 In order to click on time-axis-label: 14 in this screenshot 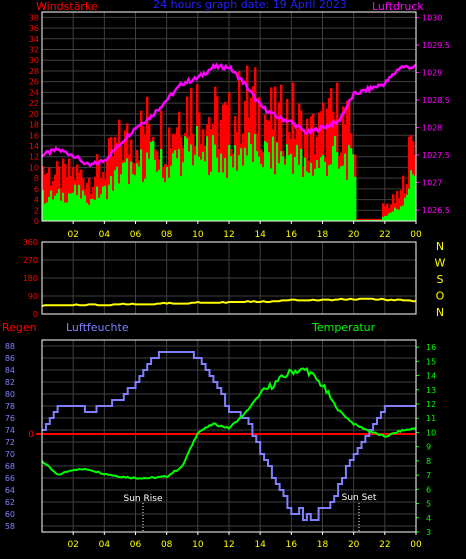, I will do `click(260, 235)`.